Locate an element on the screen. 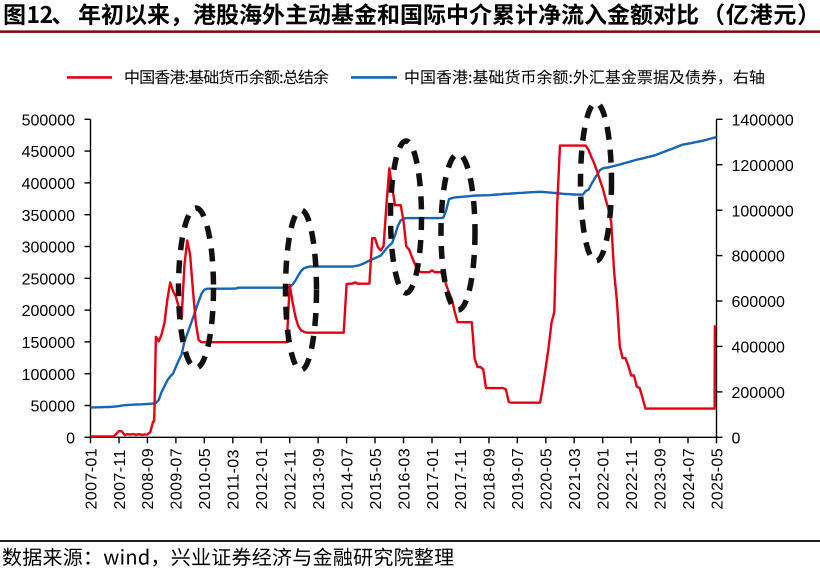  svg-text: 2018-09 is located at coordinates (490, 479).